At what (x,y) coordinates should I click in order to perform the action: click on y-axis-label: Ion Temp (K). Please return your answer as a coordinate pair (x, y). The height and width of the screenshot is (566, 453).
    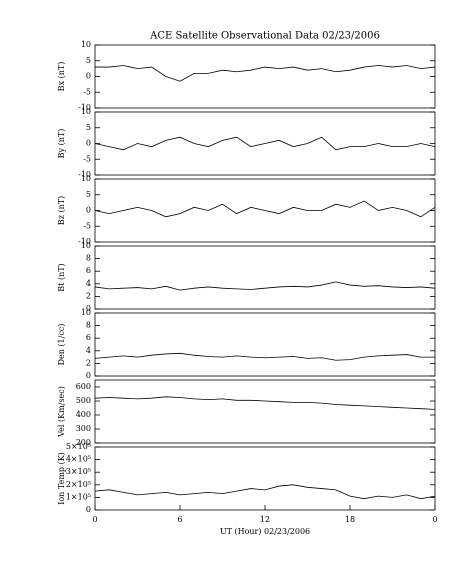
    Looking at the image, I should click on (61, 478).